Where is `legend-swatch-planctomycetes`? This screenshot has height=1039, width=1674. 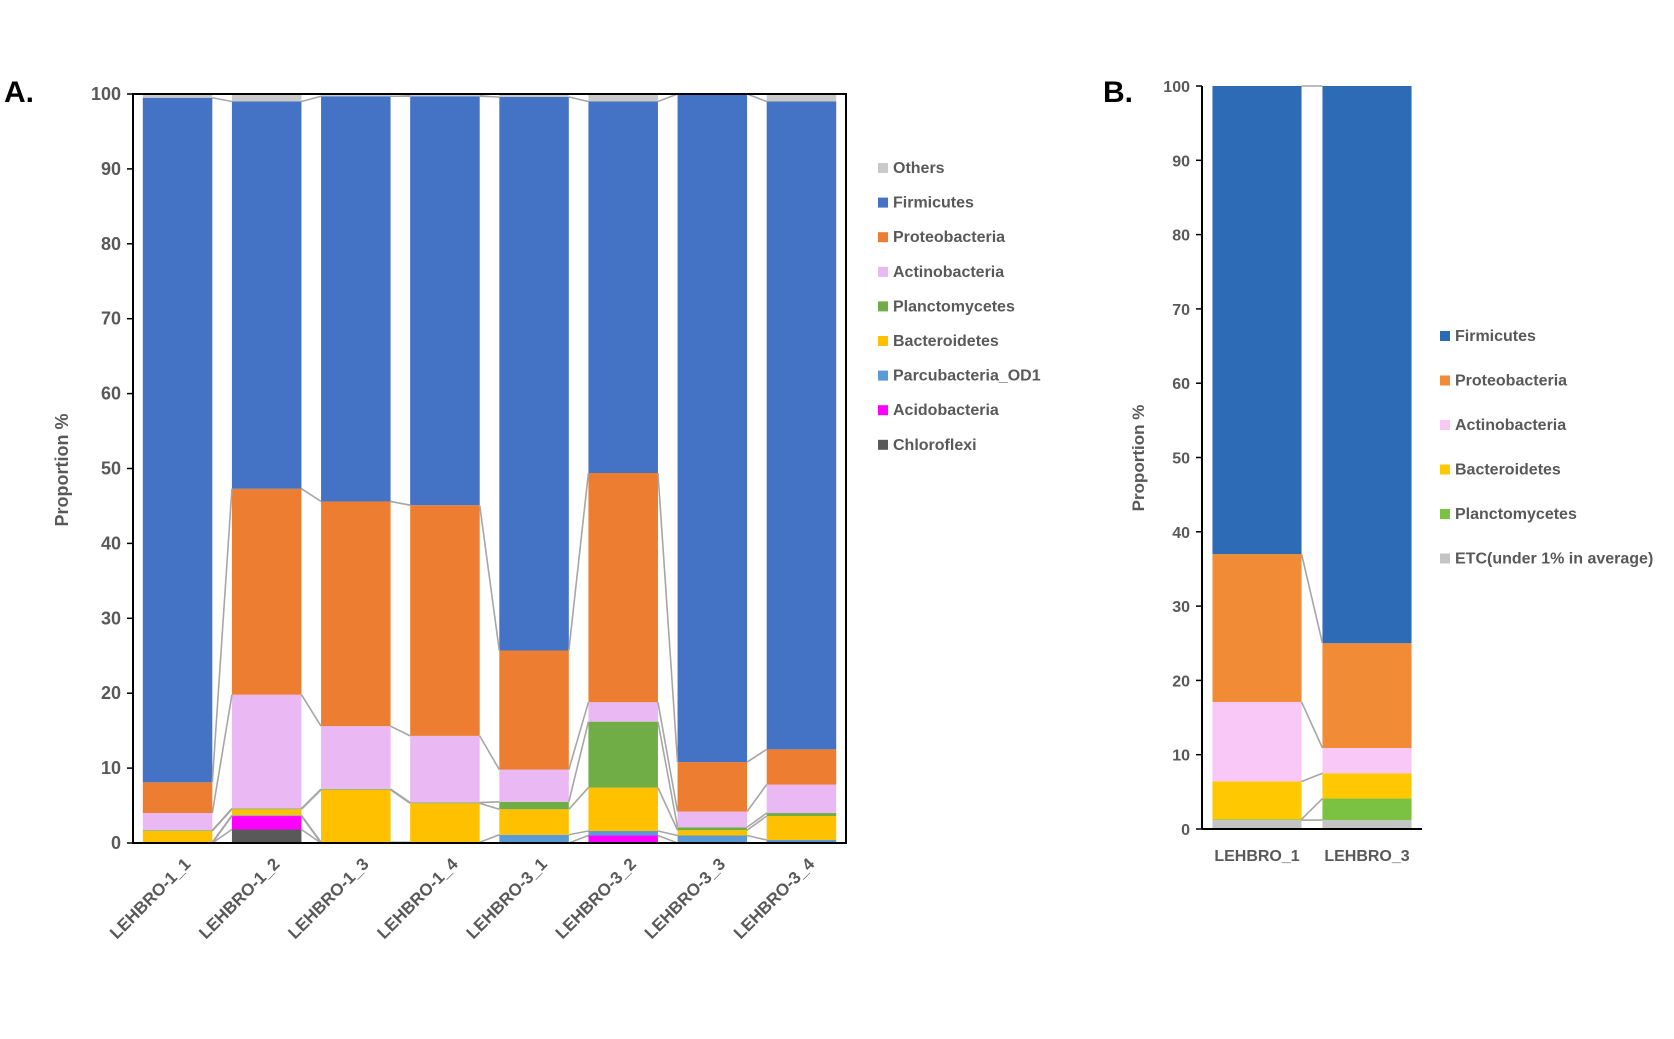 legend-swatch-planctomycetes is located at coordinates (1445, 514).